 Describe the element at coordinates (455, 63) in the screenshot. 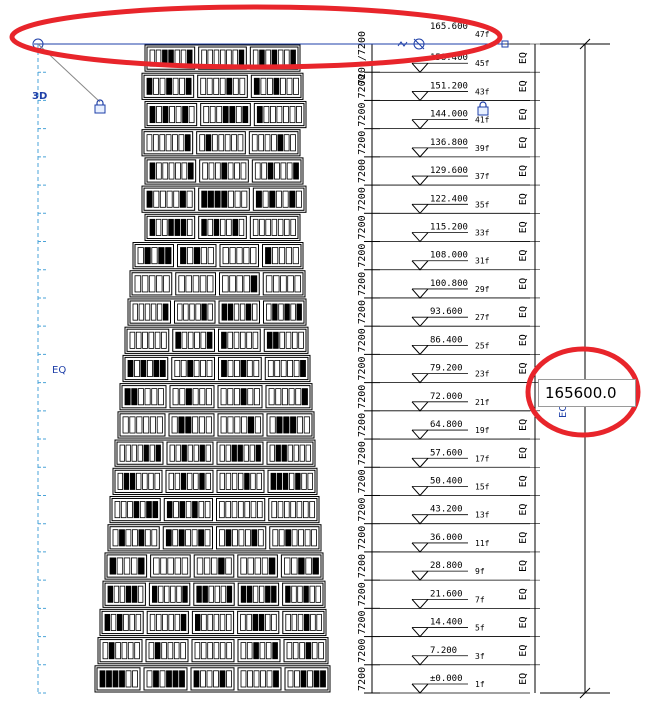

I see `level-marker: 158.400 45f` at that location.